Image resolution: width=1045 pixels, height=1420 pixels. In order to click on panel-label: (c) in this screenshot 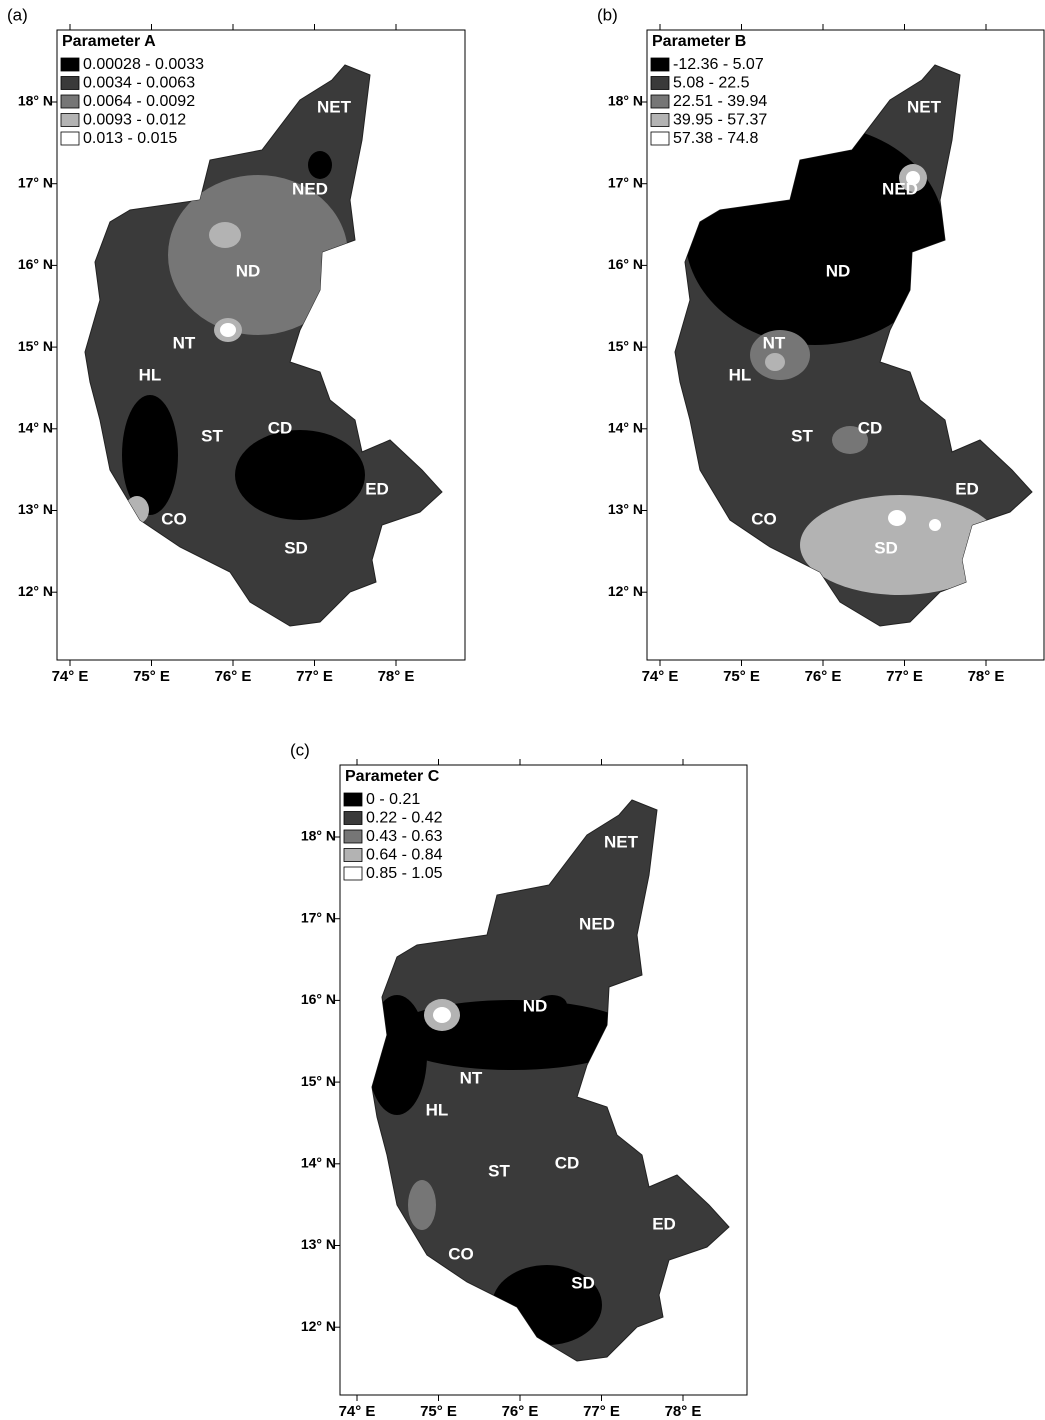, I will do `click(300, 749)`.